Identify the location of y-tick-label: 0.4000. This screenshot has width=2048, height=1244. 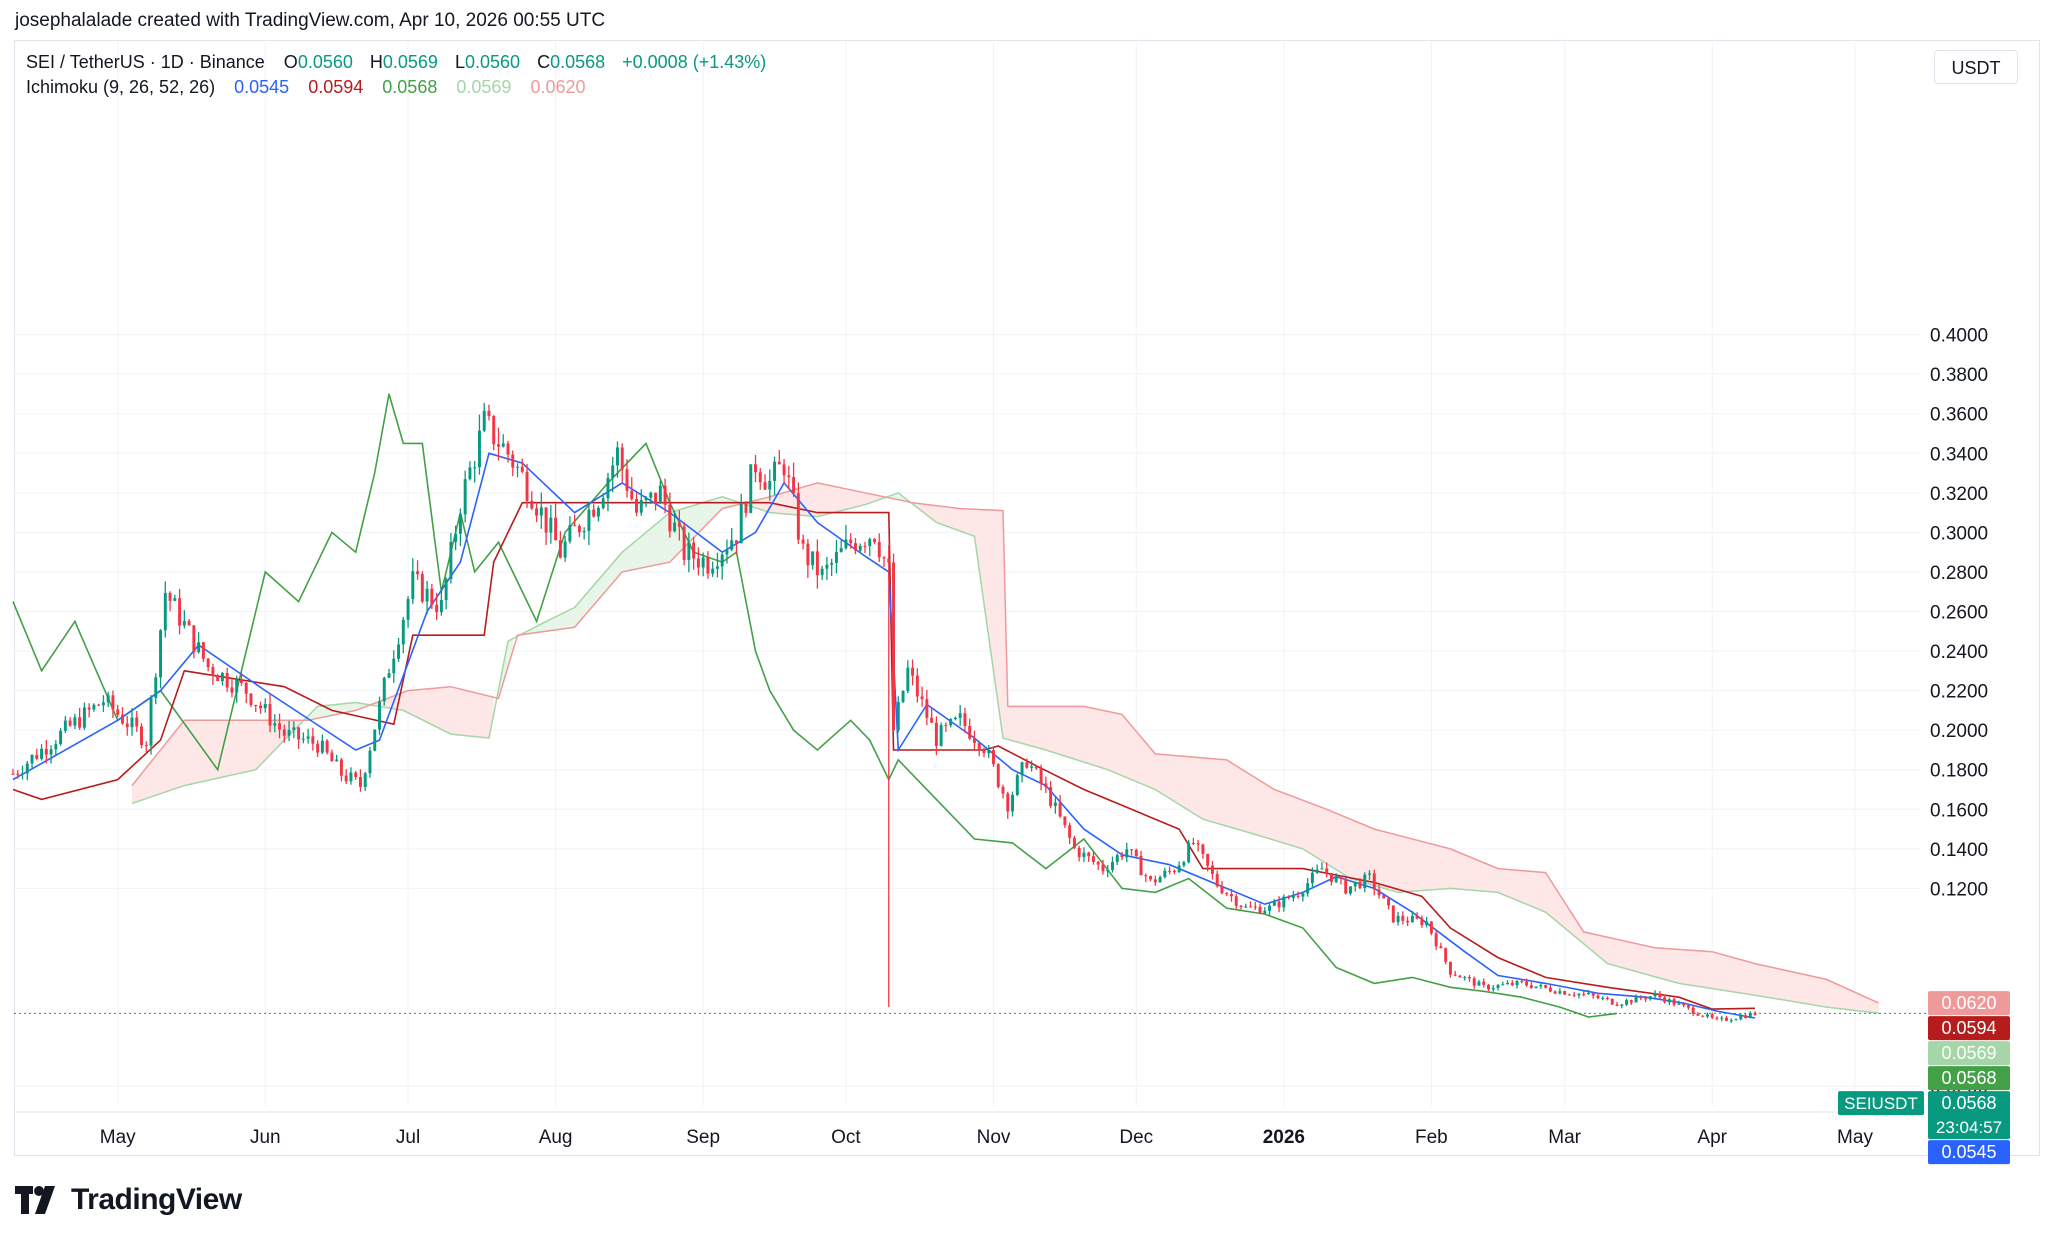
(1959, 336).